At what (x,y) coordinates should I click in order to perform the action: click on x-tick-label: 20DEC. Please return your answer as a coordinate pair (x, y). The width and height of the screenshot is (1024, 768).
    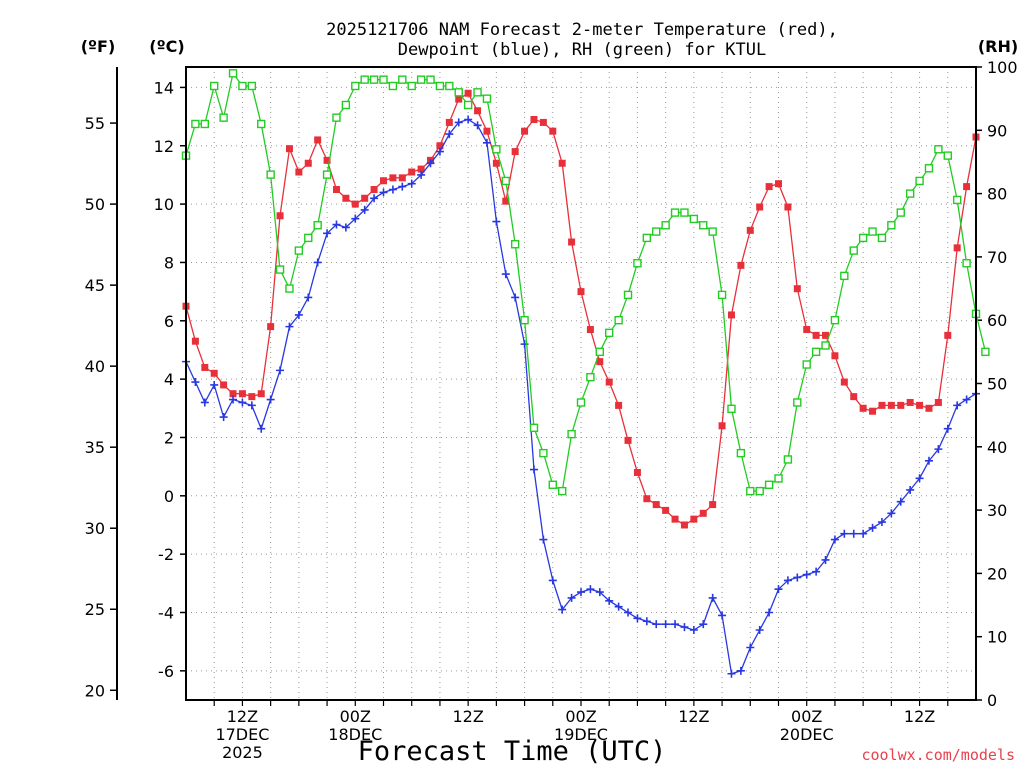
    Looking at the image, I should click on (807, 734).